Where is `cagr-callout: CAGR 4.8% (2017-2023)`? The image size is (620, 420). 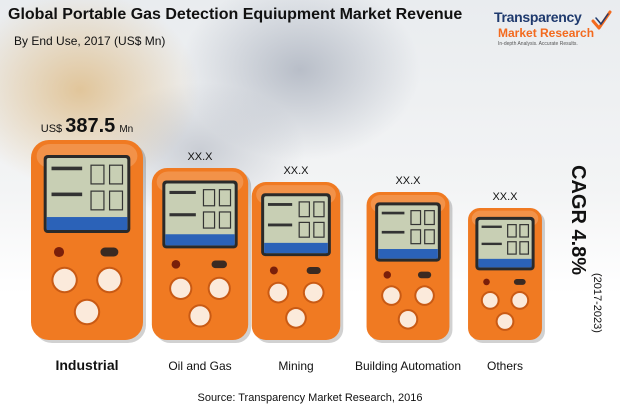
cagr-callout: CAGR 4.8% (2017-2023) is located at coordinates (585, 250).